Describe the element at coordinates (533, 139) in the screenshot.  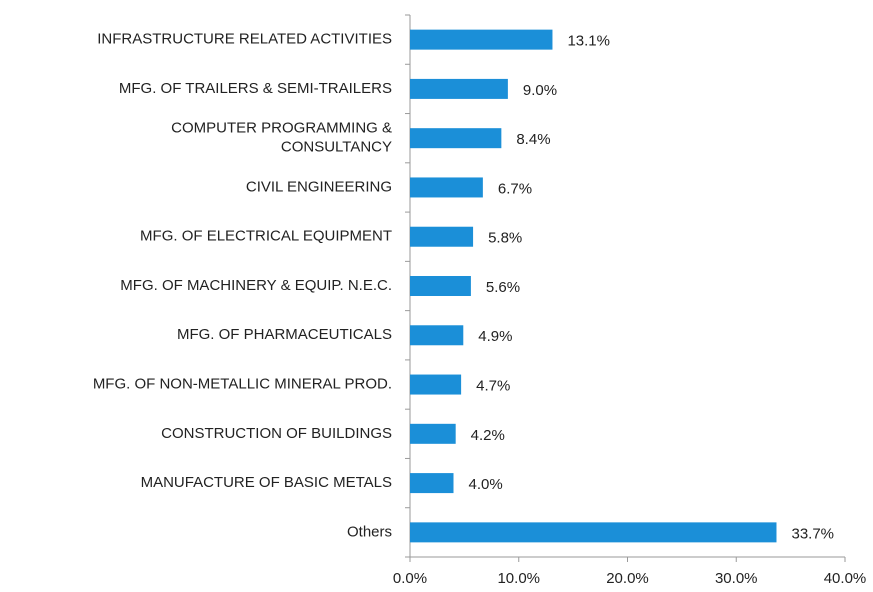
I see `value-label: 8.4%` at that location.